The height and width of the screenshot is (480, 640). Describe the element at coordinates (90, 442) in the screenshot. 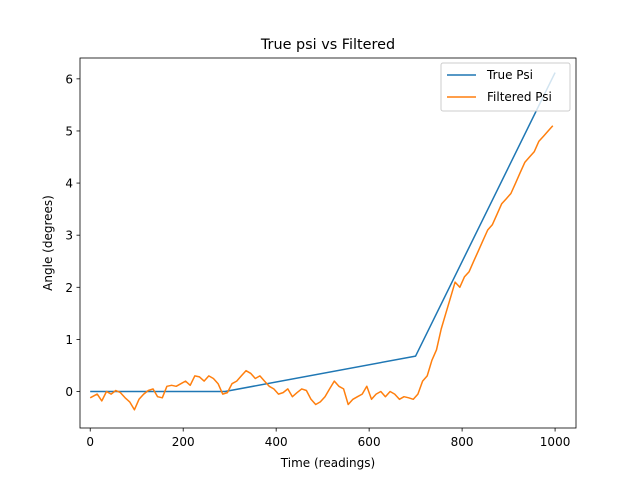

I see `x-tick-label: 0` at that location.